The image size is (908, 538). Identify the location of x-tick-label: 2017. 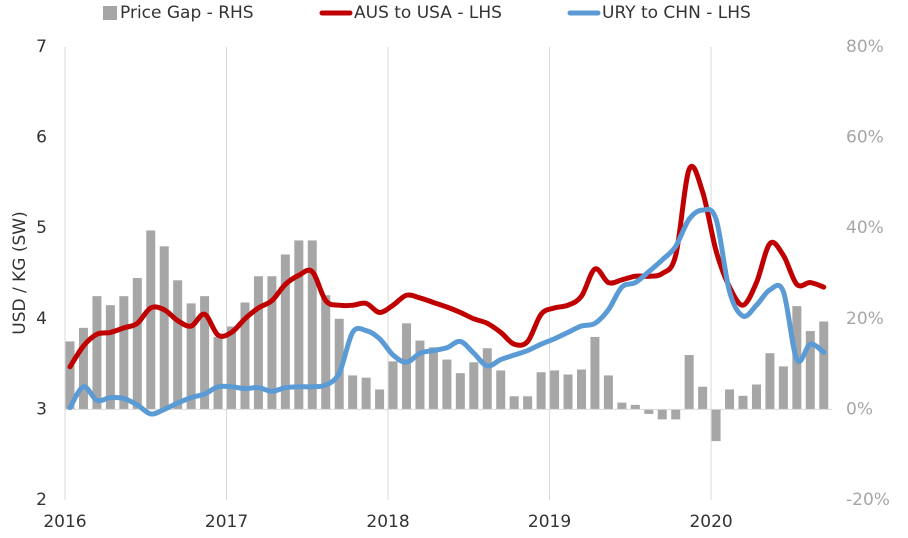
(226, 522).